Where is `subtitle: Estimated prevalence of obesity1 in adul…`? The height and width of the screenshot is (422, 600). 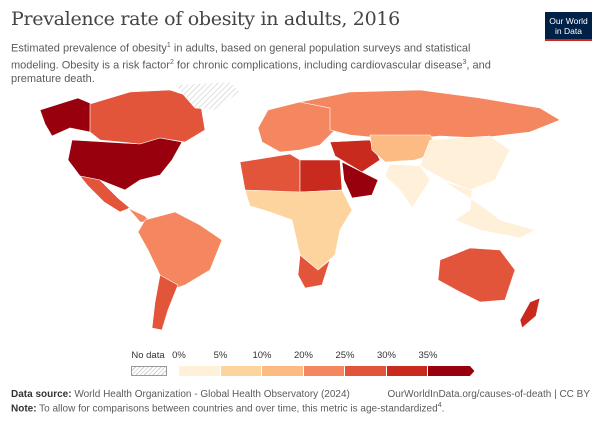
subtitle: Estimated prevalence of obesity1 in adul… is located at coordinates (261, 62).